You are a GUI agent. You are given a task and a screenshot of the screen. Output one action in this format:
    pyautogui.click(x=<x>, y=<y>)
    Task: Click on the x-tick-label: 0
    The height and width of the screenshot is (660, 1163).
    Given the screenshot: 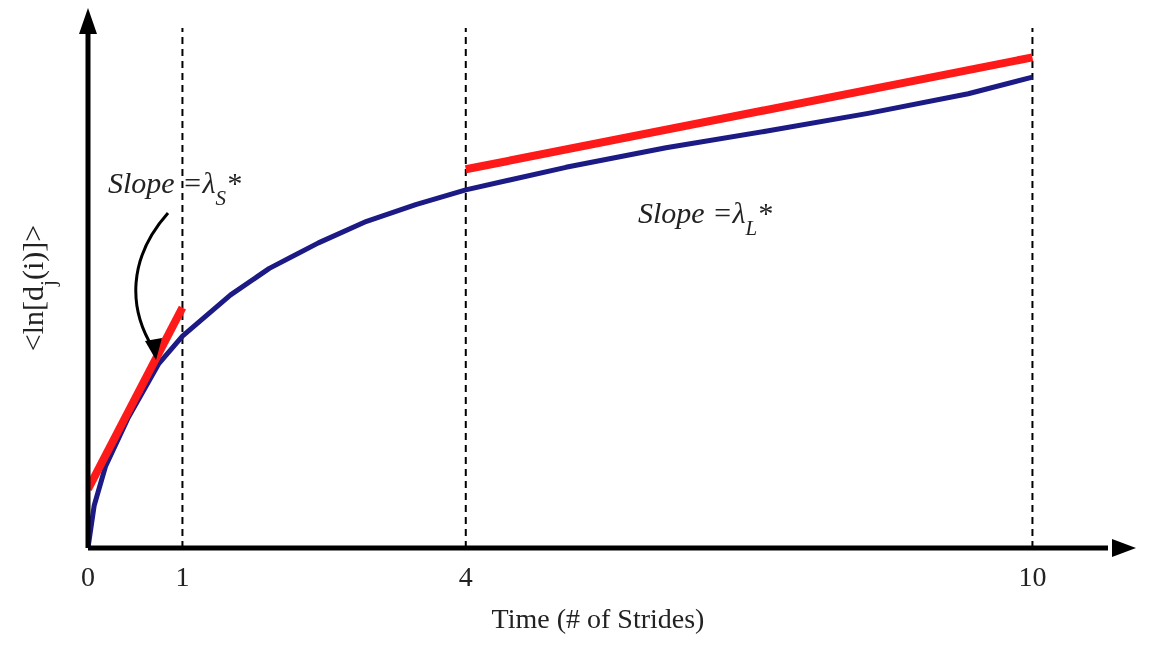 What is the action you would take?
    pyautogui.click(x=88, y=576)
    